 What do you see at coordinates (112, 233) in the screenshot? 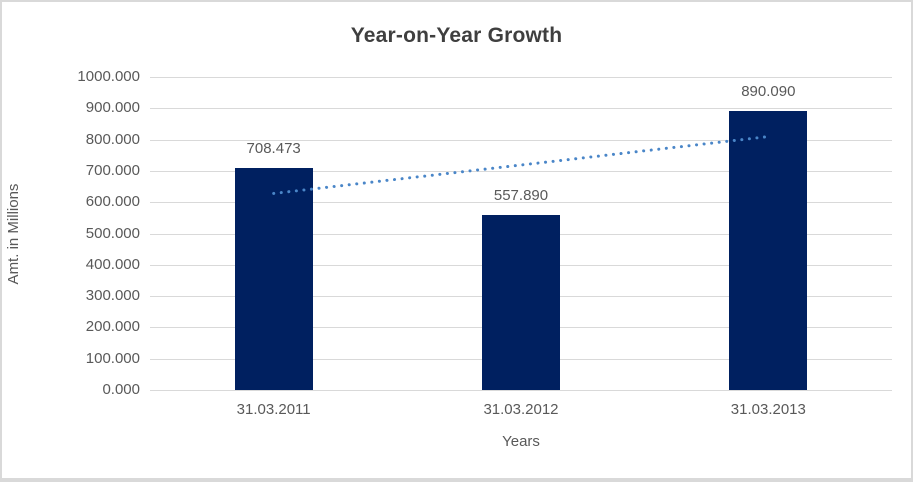
I see `y-axis-tick-label: 500.000` at bounding box center [112, 233].